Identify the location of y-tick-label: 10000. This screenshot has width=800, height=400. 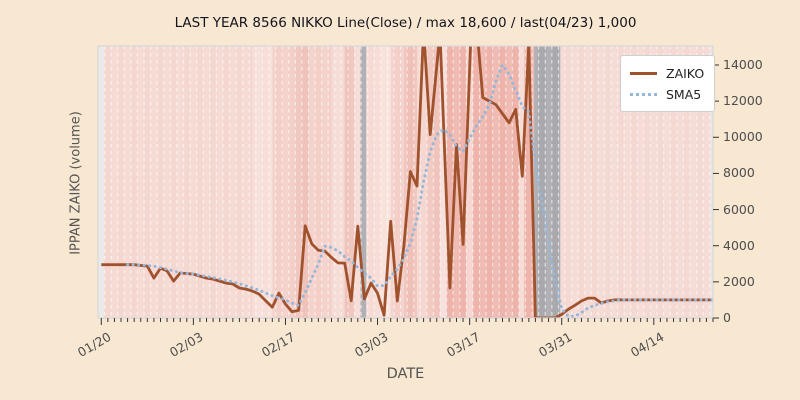
(743, 137).